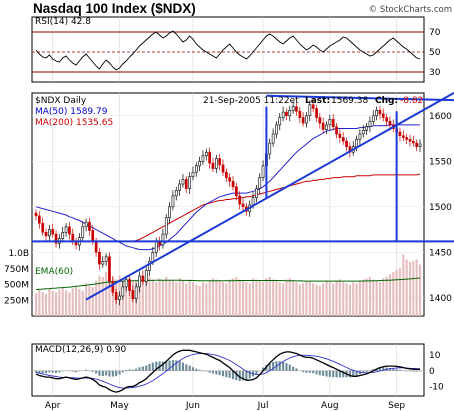 This screenshot has height=412, width=454. What do you see at coordinates (54, 272) in the screenshot?
I see `ema60-label: EMA(60)` at bounding box center [54, 272].